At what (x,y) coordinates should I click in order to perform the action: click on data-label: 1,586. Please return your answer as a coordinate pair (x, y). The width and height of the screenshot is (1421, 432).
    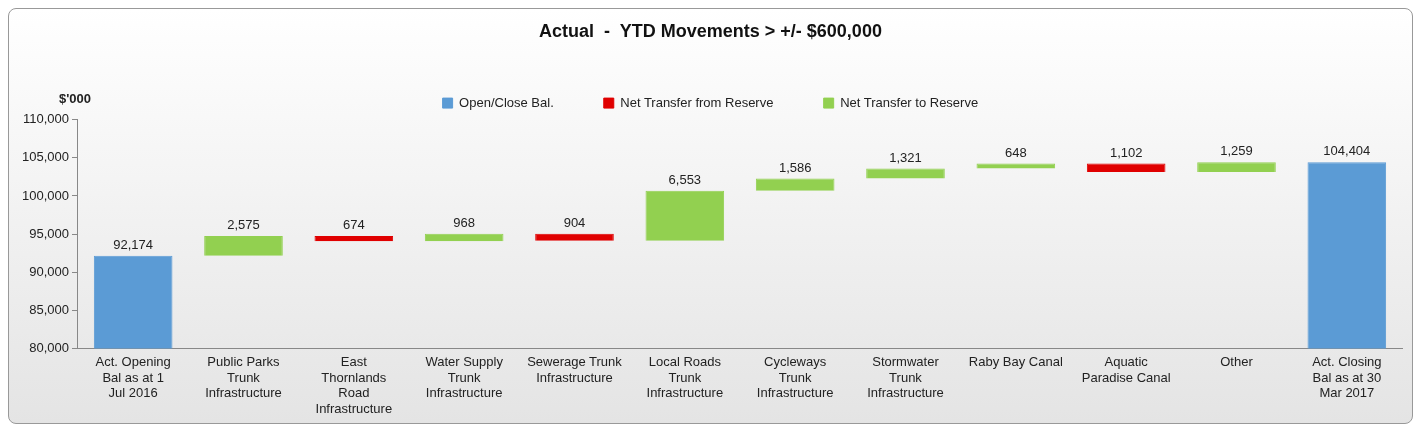
    Looking at the image, I should click on (795, 167).